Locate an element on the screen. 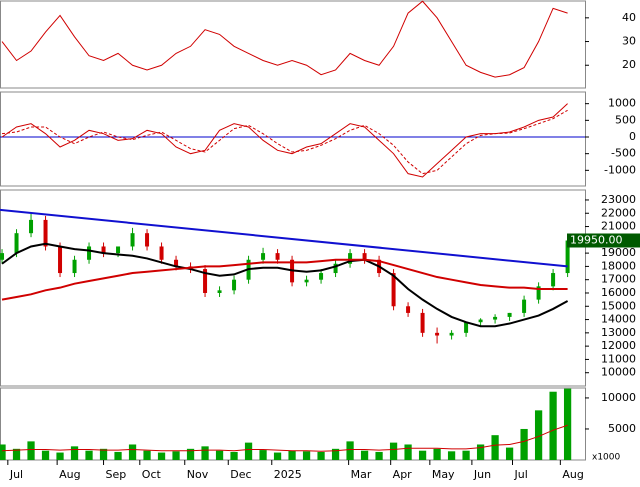 This screenshot has height=487, width=640. x-tick-label: Aug is located at coordinates (69, 474).